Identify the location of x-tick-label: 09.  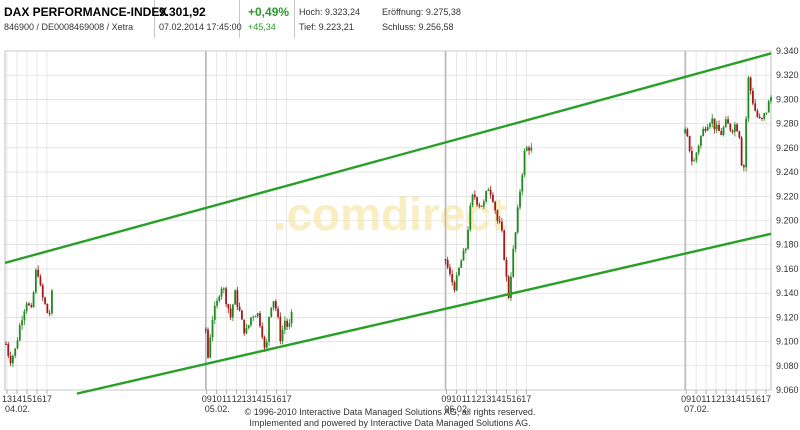
(446, 399).